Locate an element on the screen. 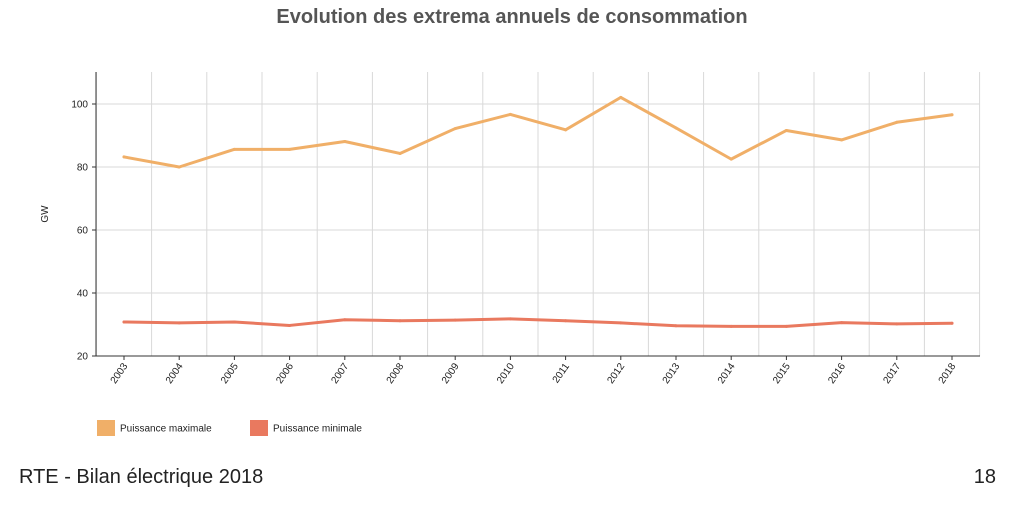 This screenshot has width=1024, height=518. y-tick-label: 80 is located at coordinates (83, 168).